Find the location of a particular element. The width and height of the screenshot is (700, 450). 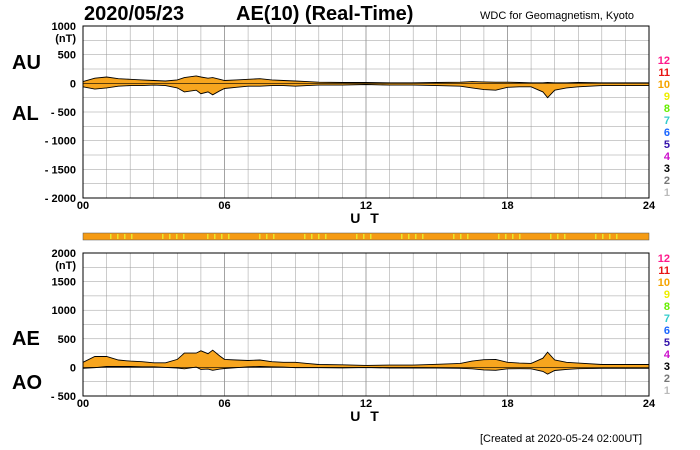

fill-area is located at coordinates (366, 86).